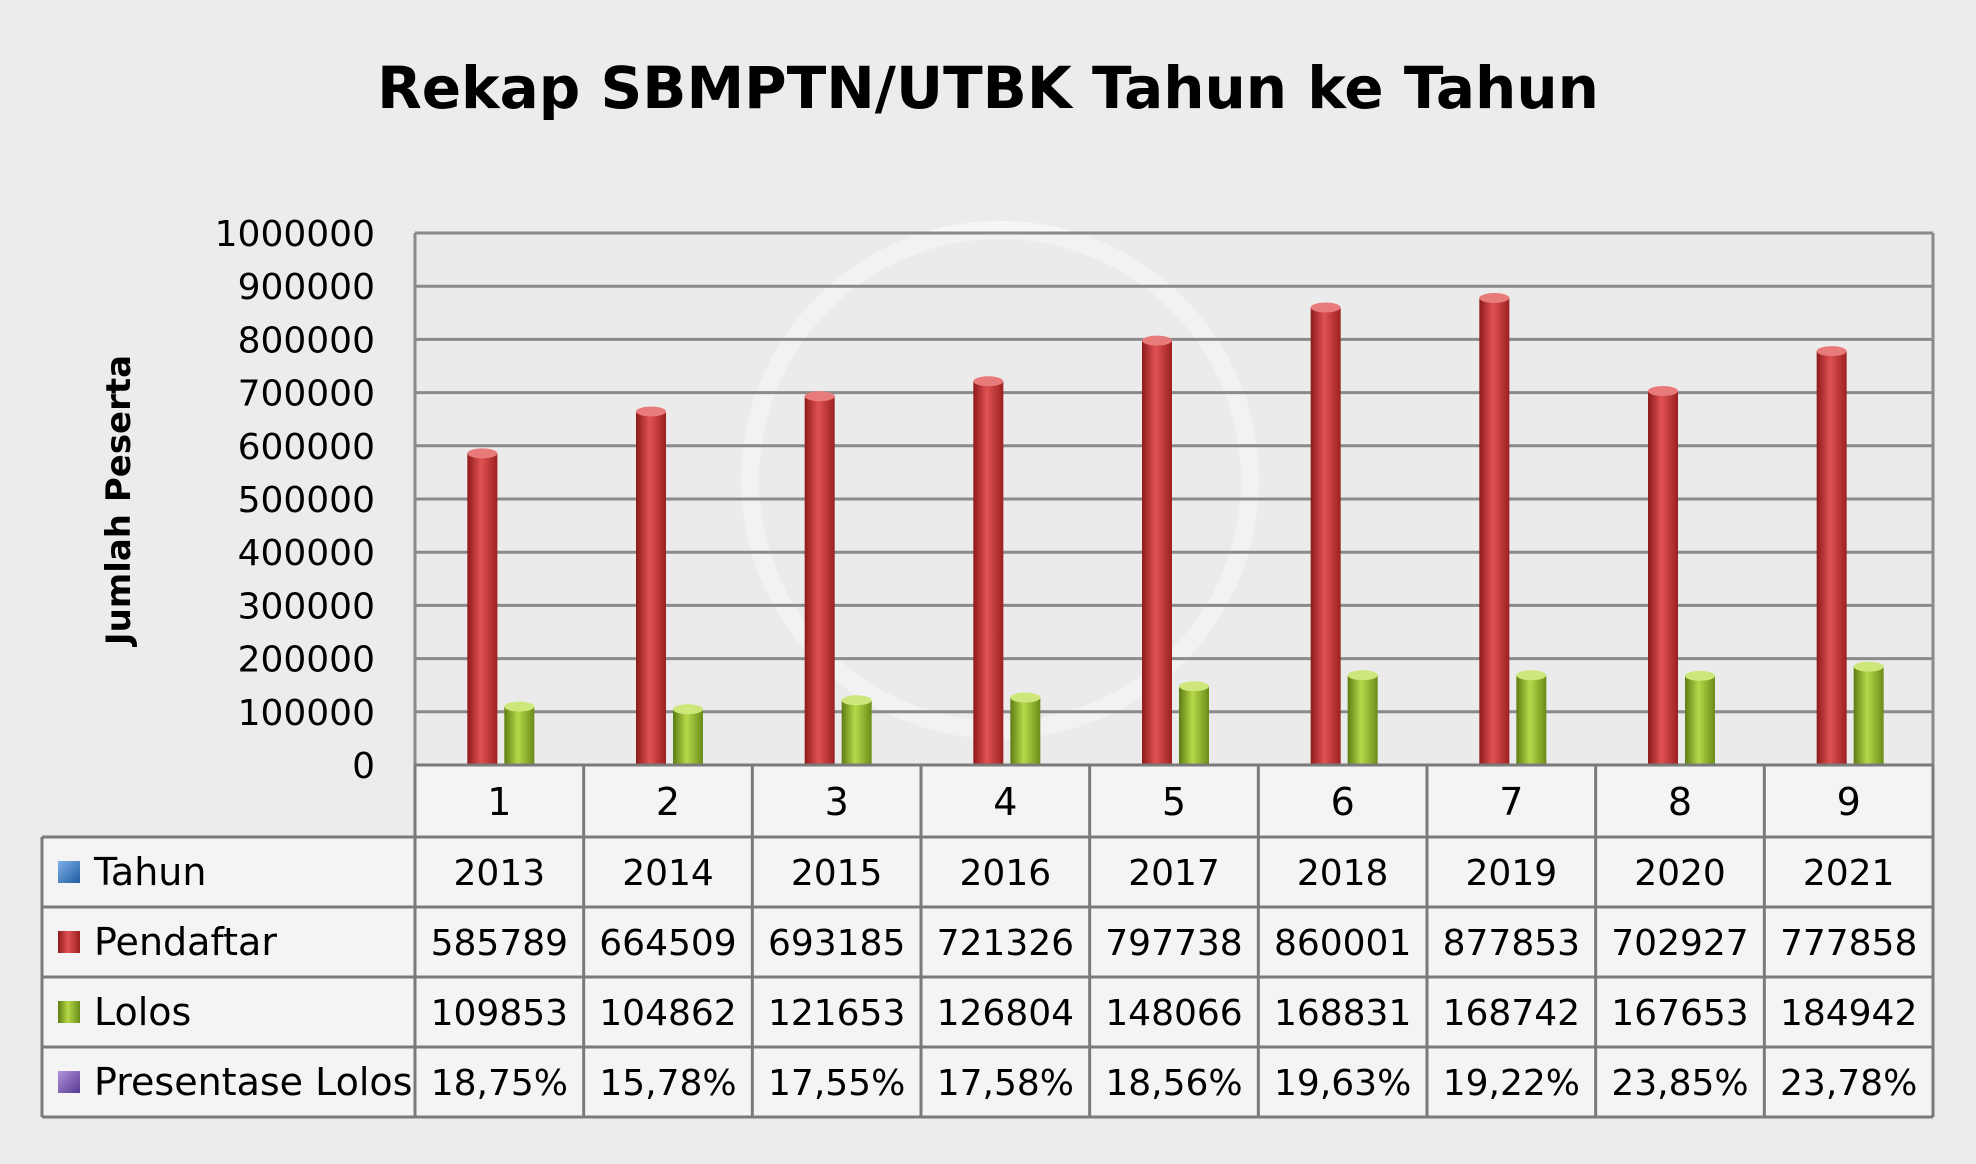 The width and height of the screenshot is (1976, 1164). Describe the element at coordinates (1511, 802) in the screenshot. I see `category-label: 7` at that location.